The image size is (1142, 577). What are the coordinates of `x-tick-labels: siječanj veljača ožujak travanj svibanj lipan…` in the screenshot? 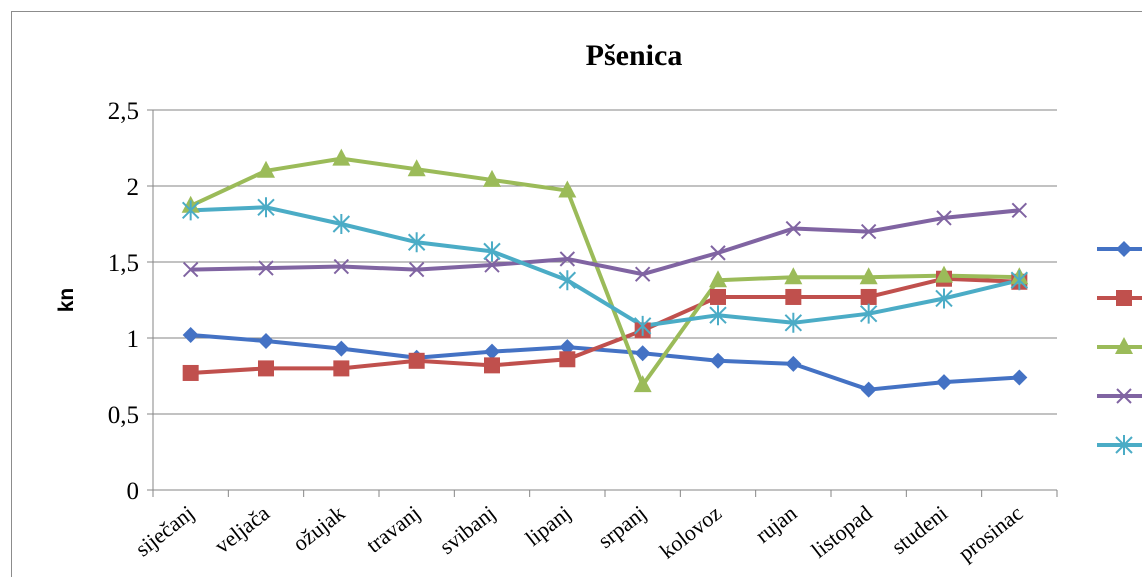 It's located at (578, 533).